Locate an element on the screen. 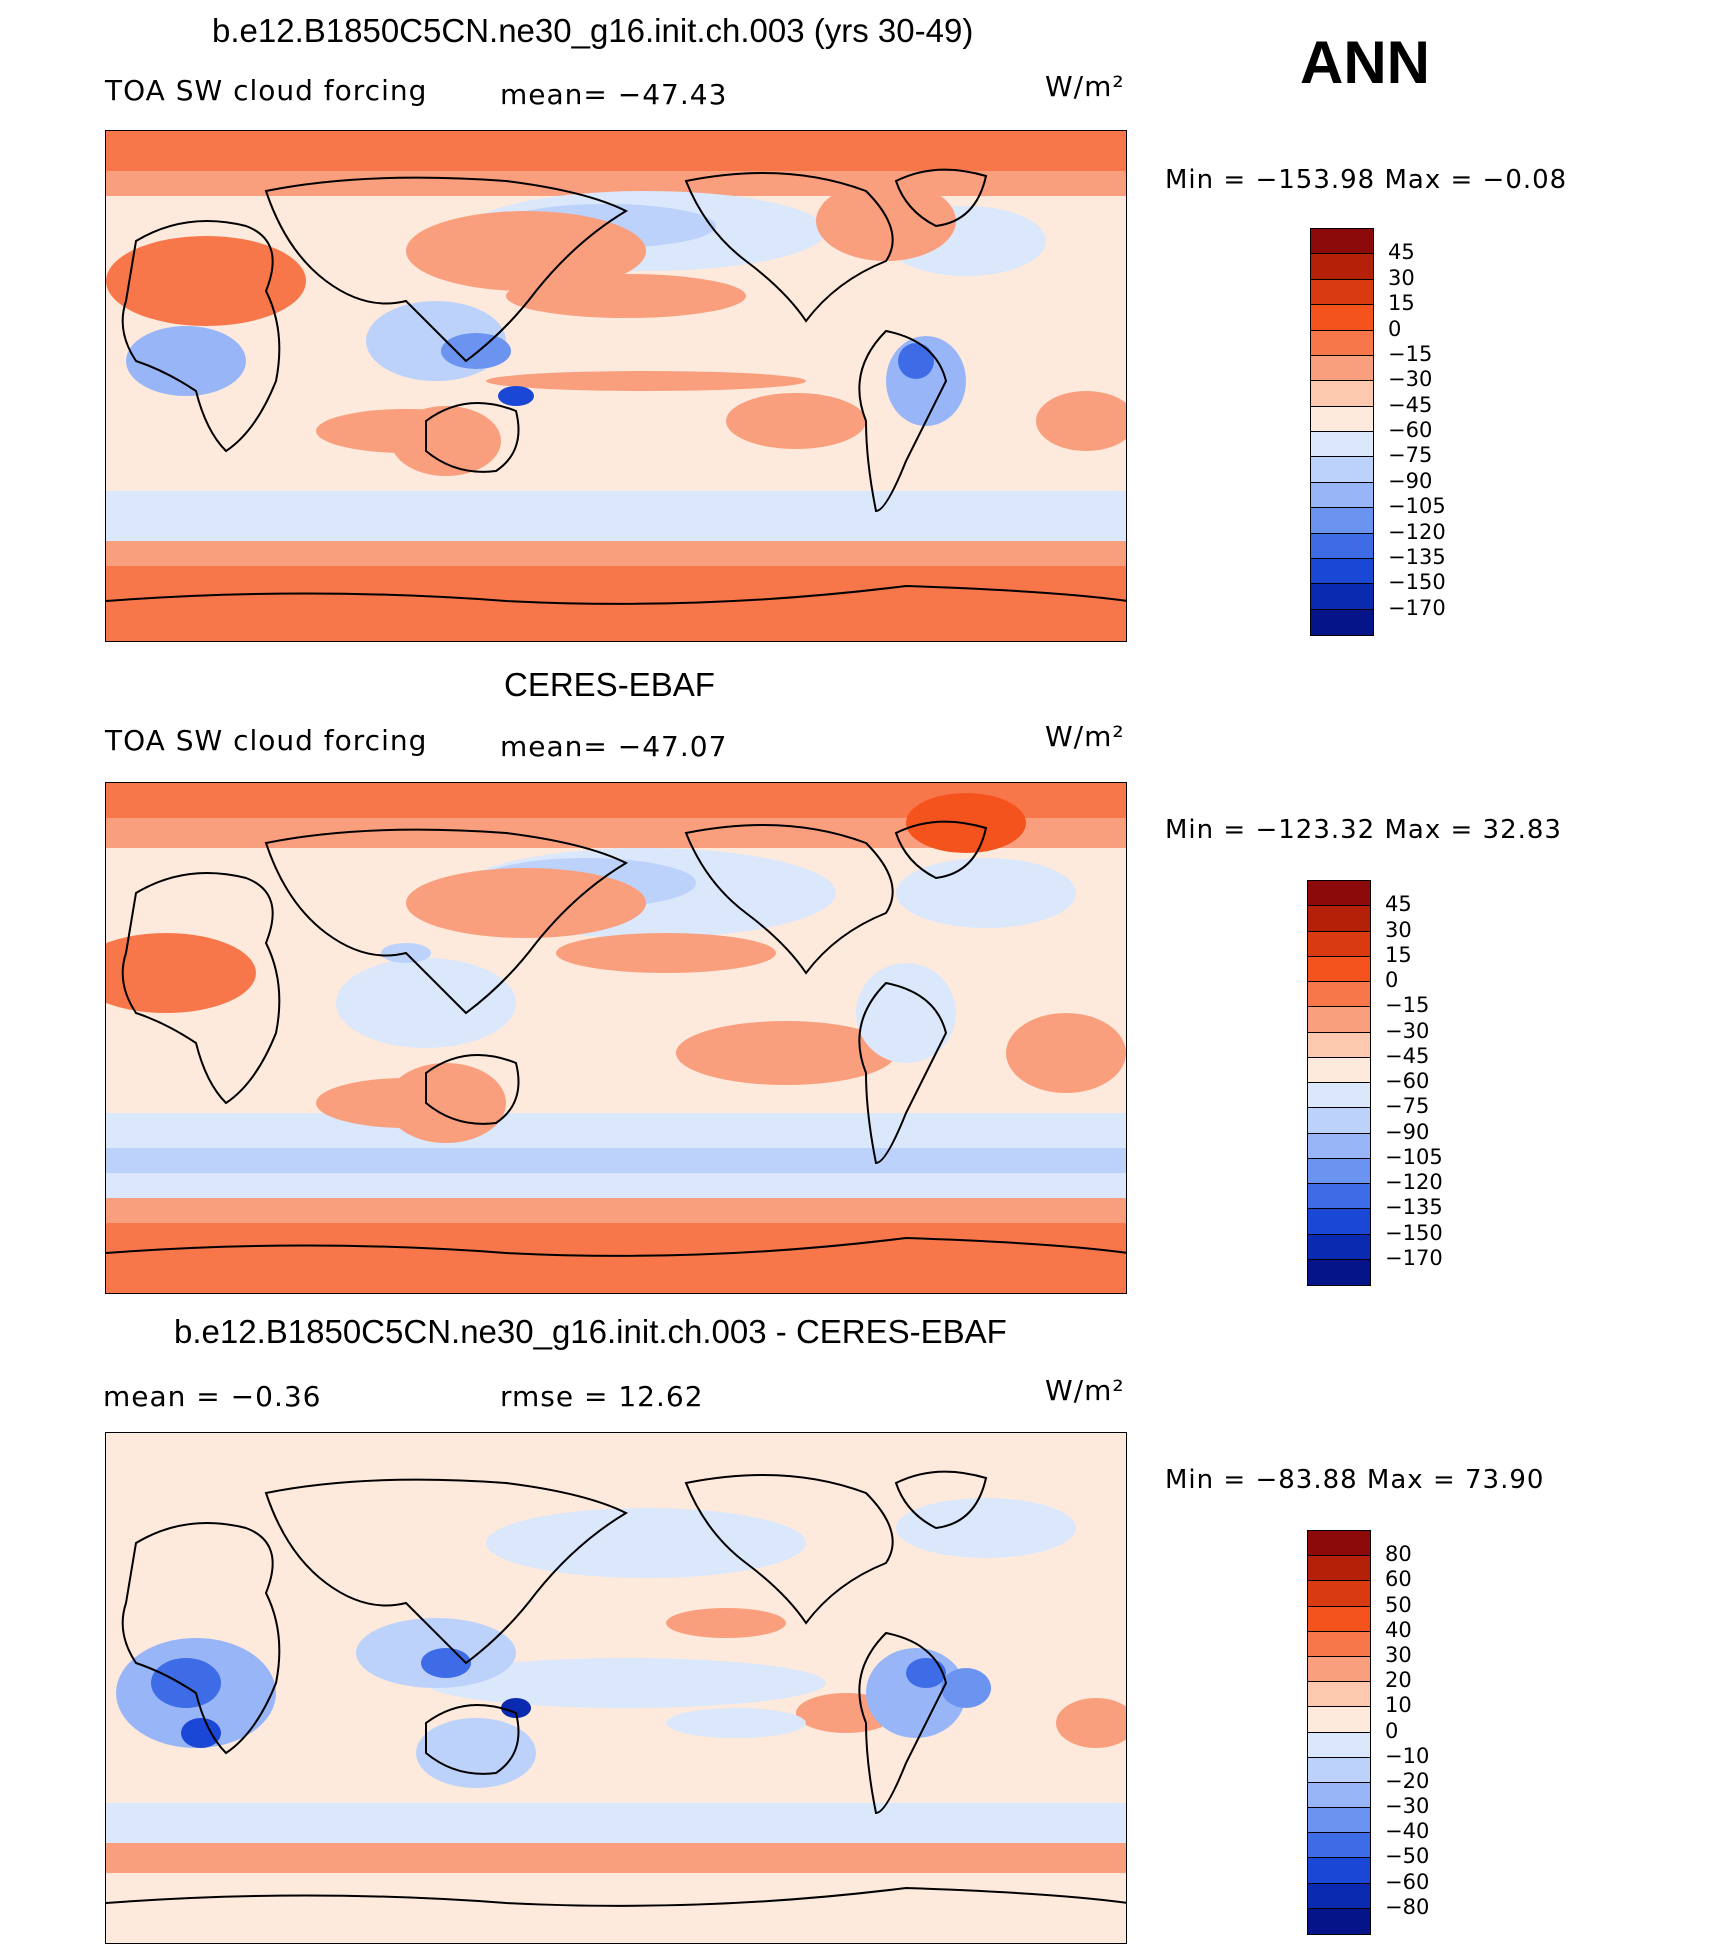  colorbar-tick-label: −60 is located at coordinates (1410, 430).